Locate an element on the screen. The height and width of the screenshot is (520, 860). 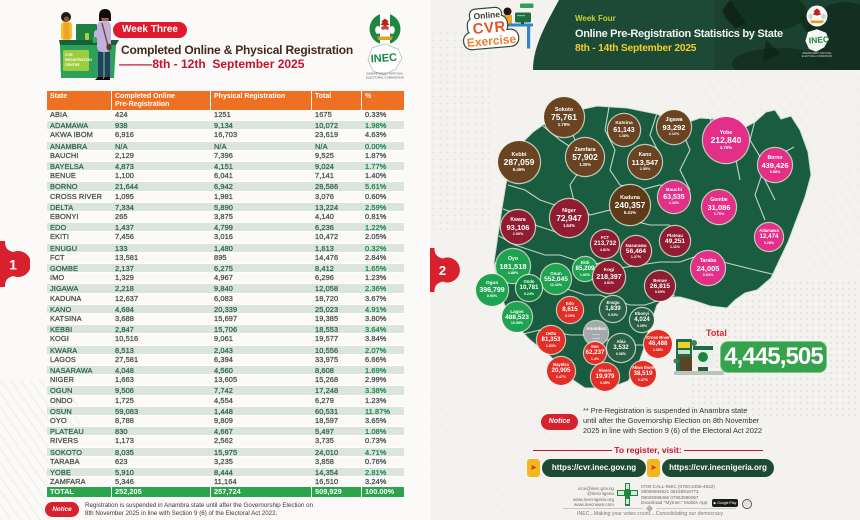
svg-text: 1 is located at coordinates (13, 265).